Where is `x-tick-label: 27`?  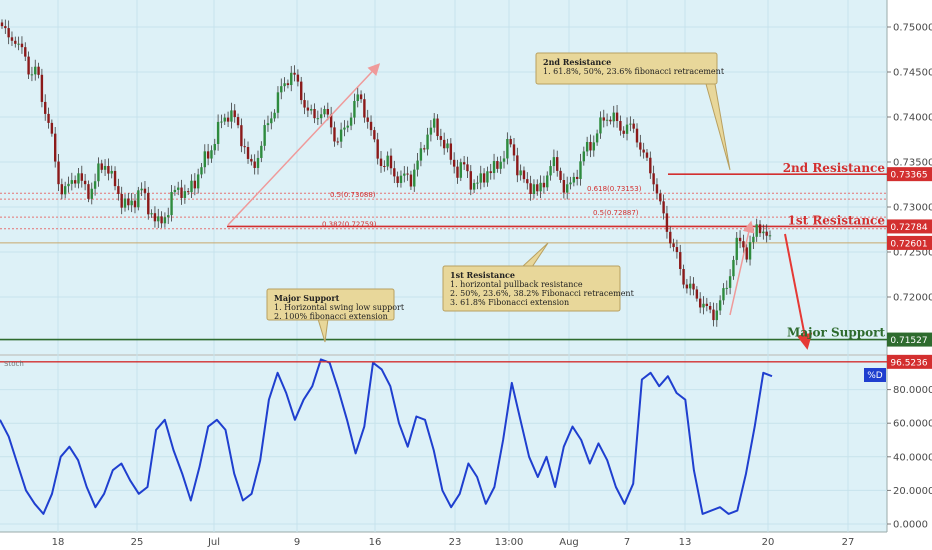 x-tick-label: 27 is located at coordinates (848, 542).